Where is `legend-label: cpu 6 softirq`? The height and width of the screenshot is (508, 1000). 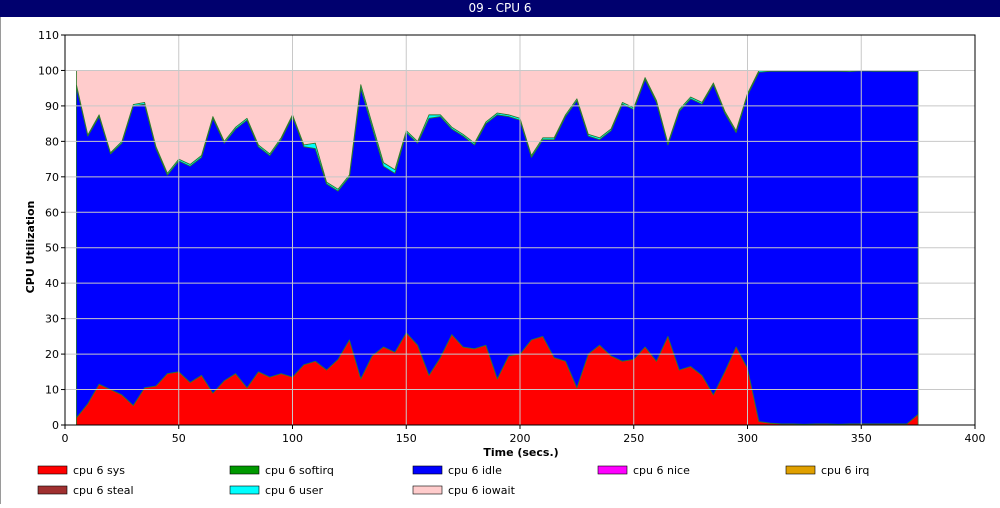 legend-label: cpu 6 softirq is located at coordinates (299, 470).